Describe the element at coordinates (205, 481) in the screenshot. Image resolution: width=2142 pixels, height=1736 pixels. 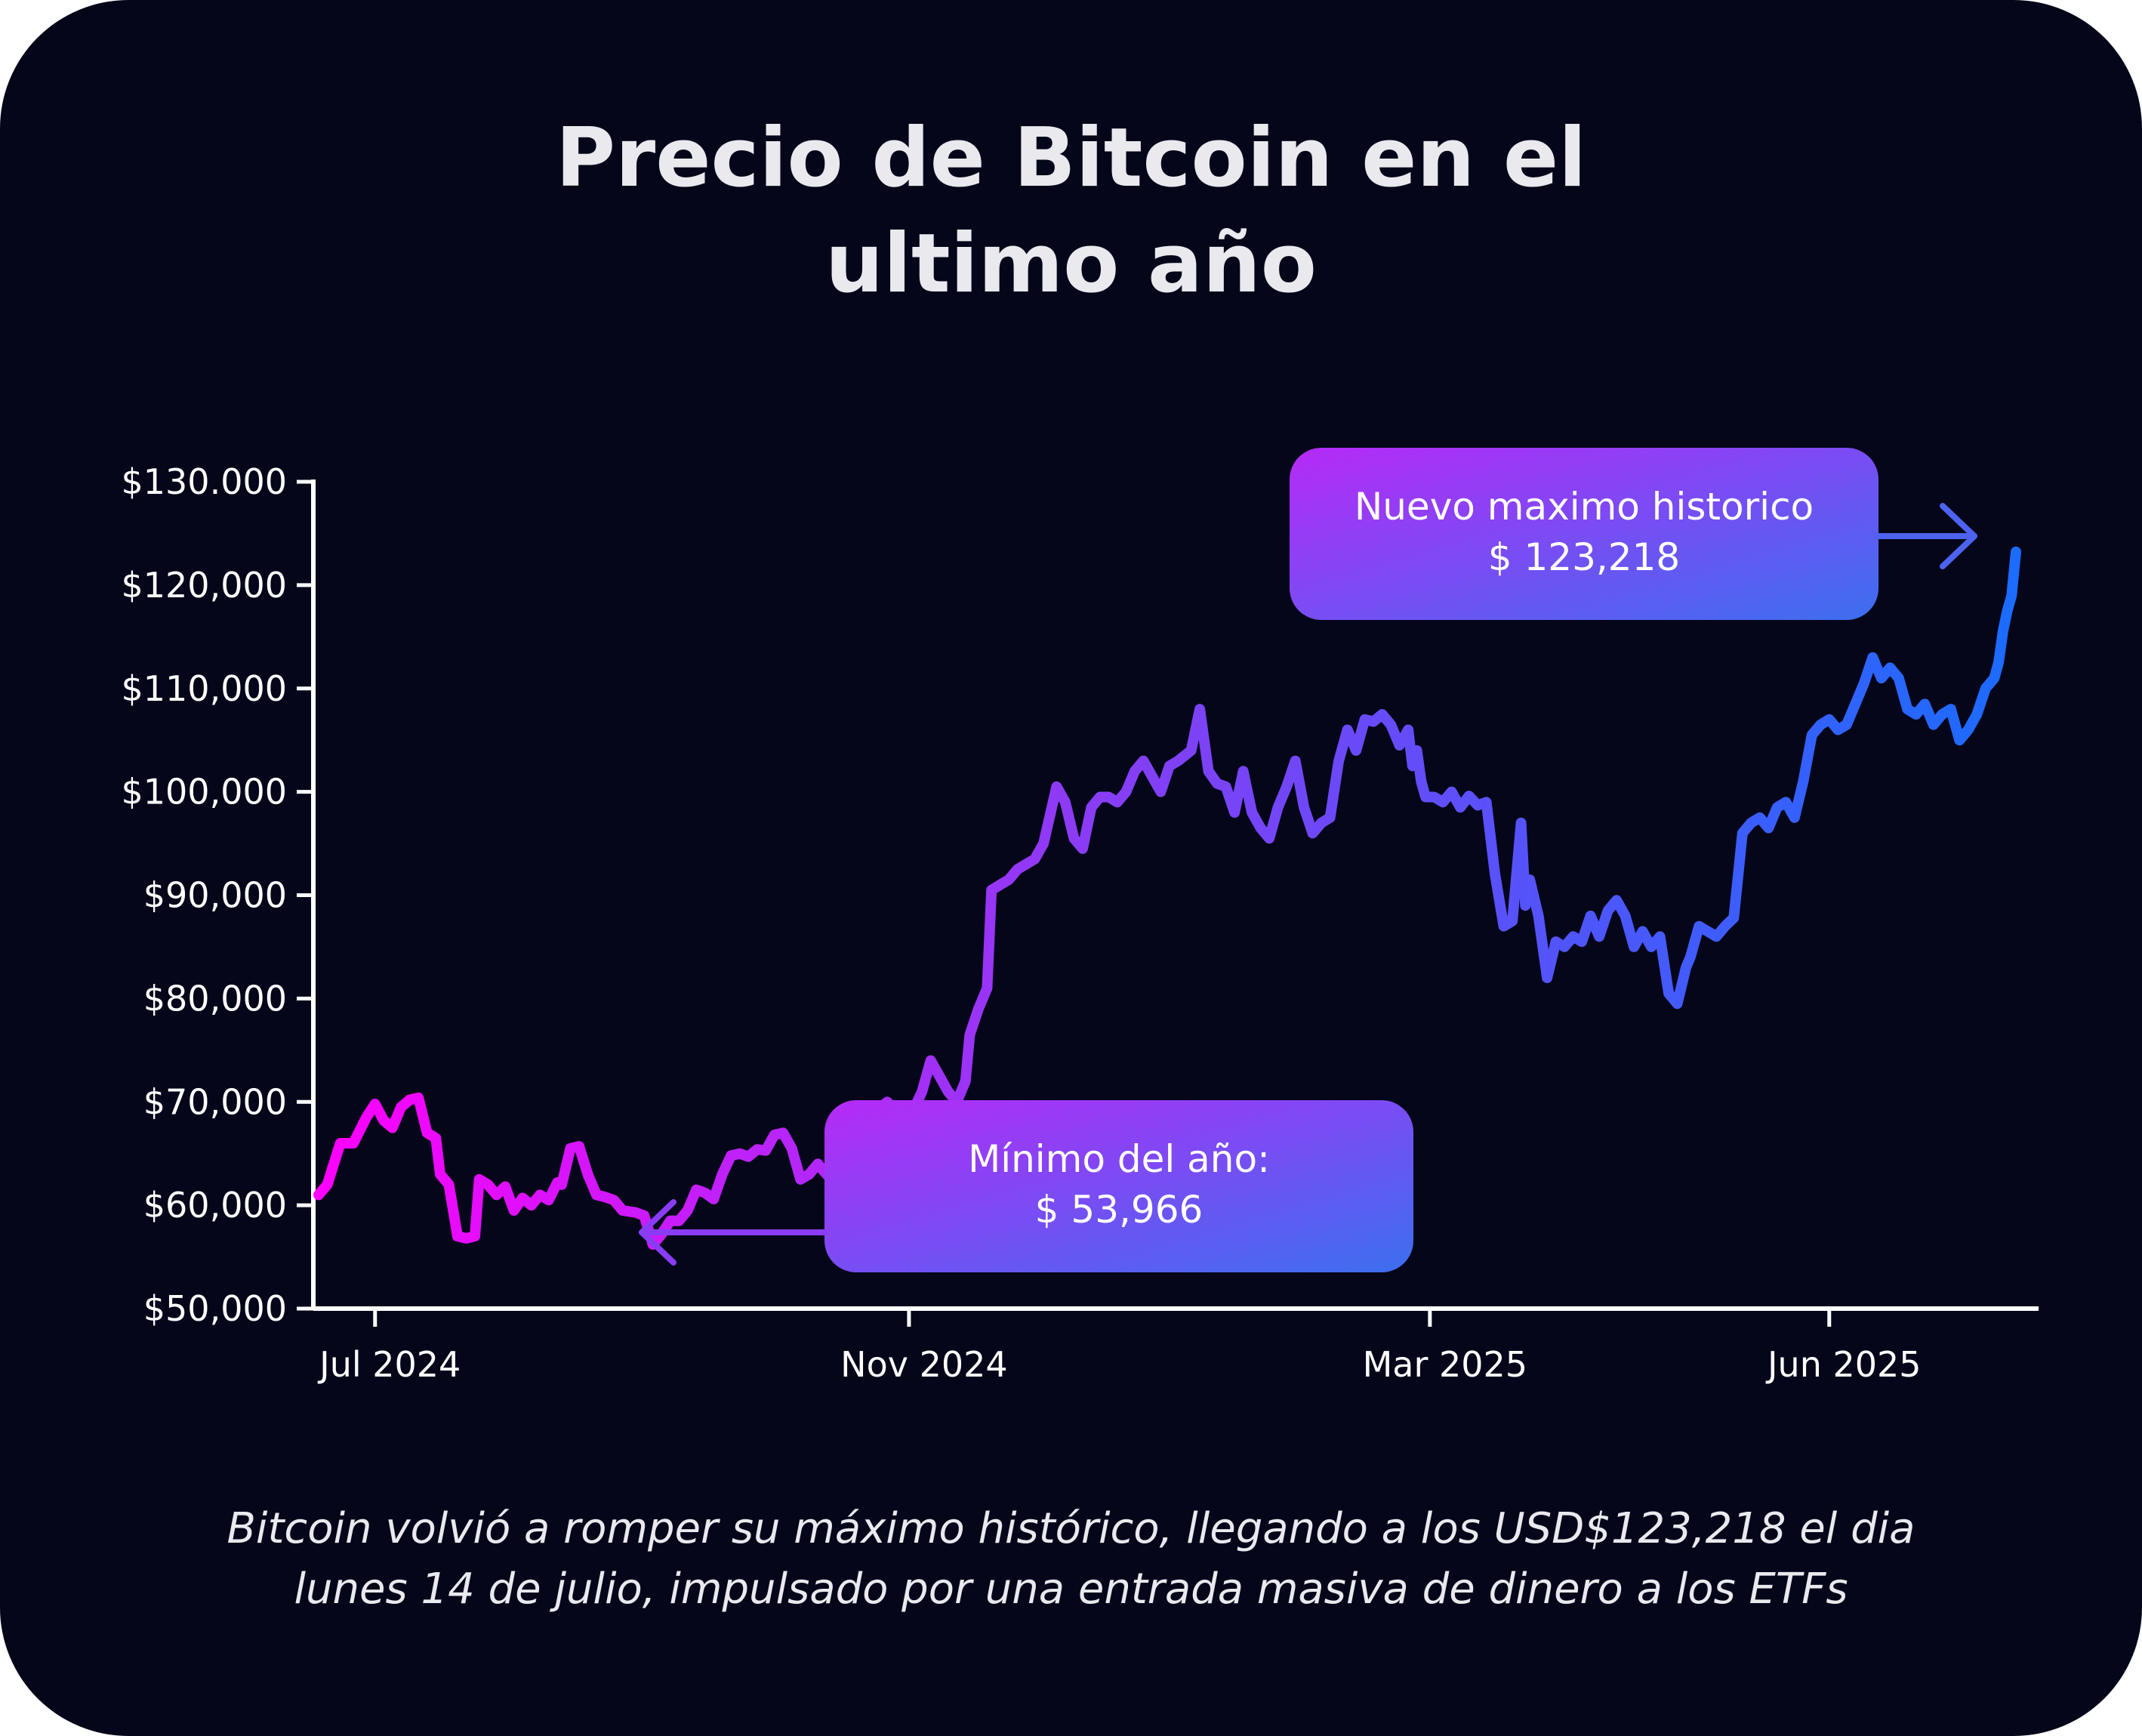
I see `y-tick-label: $130.000` at that location.